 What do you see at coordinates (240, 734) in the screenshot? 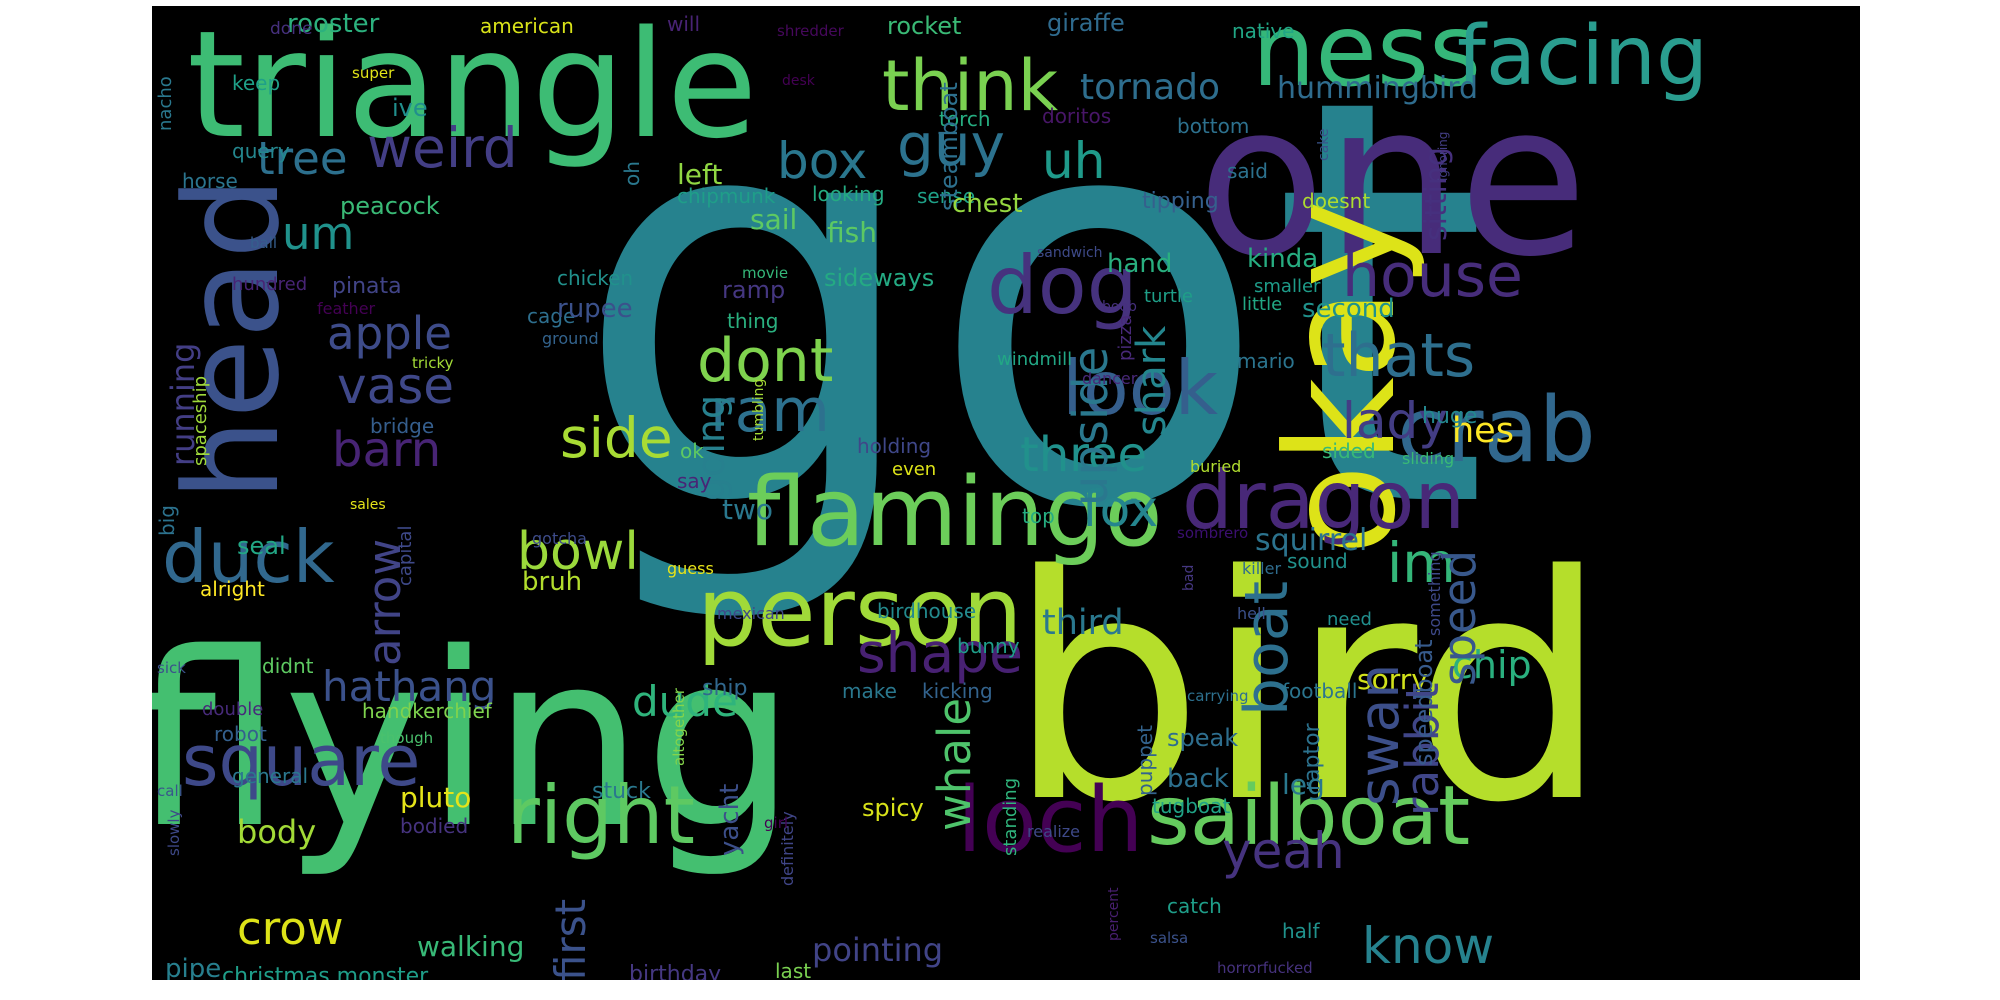
I see `word-robot: robot` at bounding box center [240, 734].